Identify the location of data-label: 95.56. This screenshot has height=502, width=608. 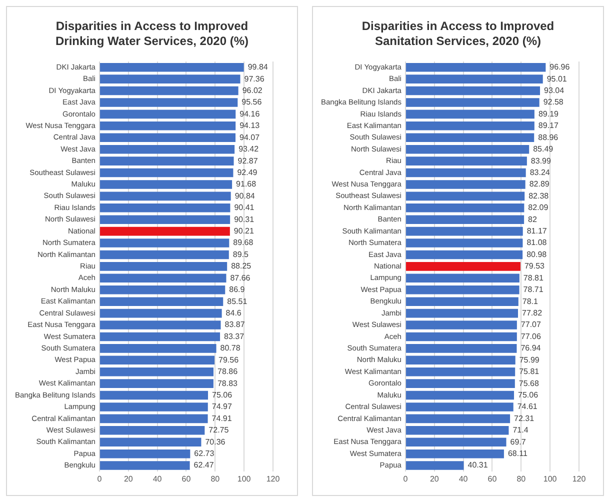
(252, 102).